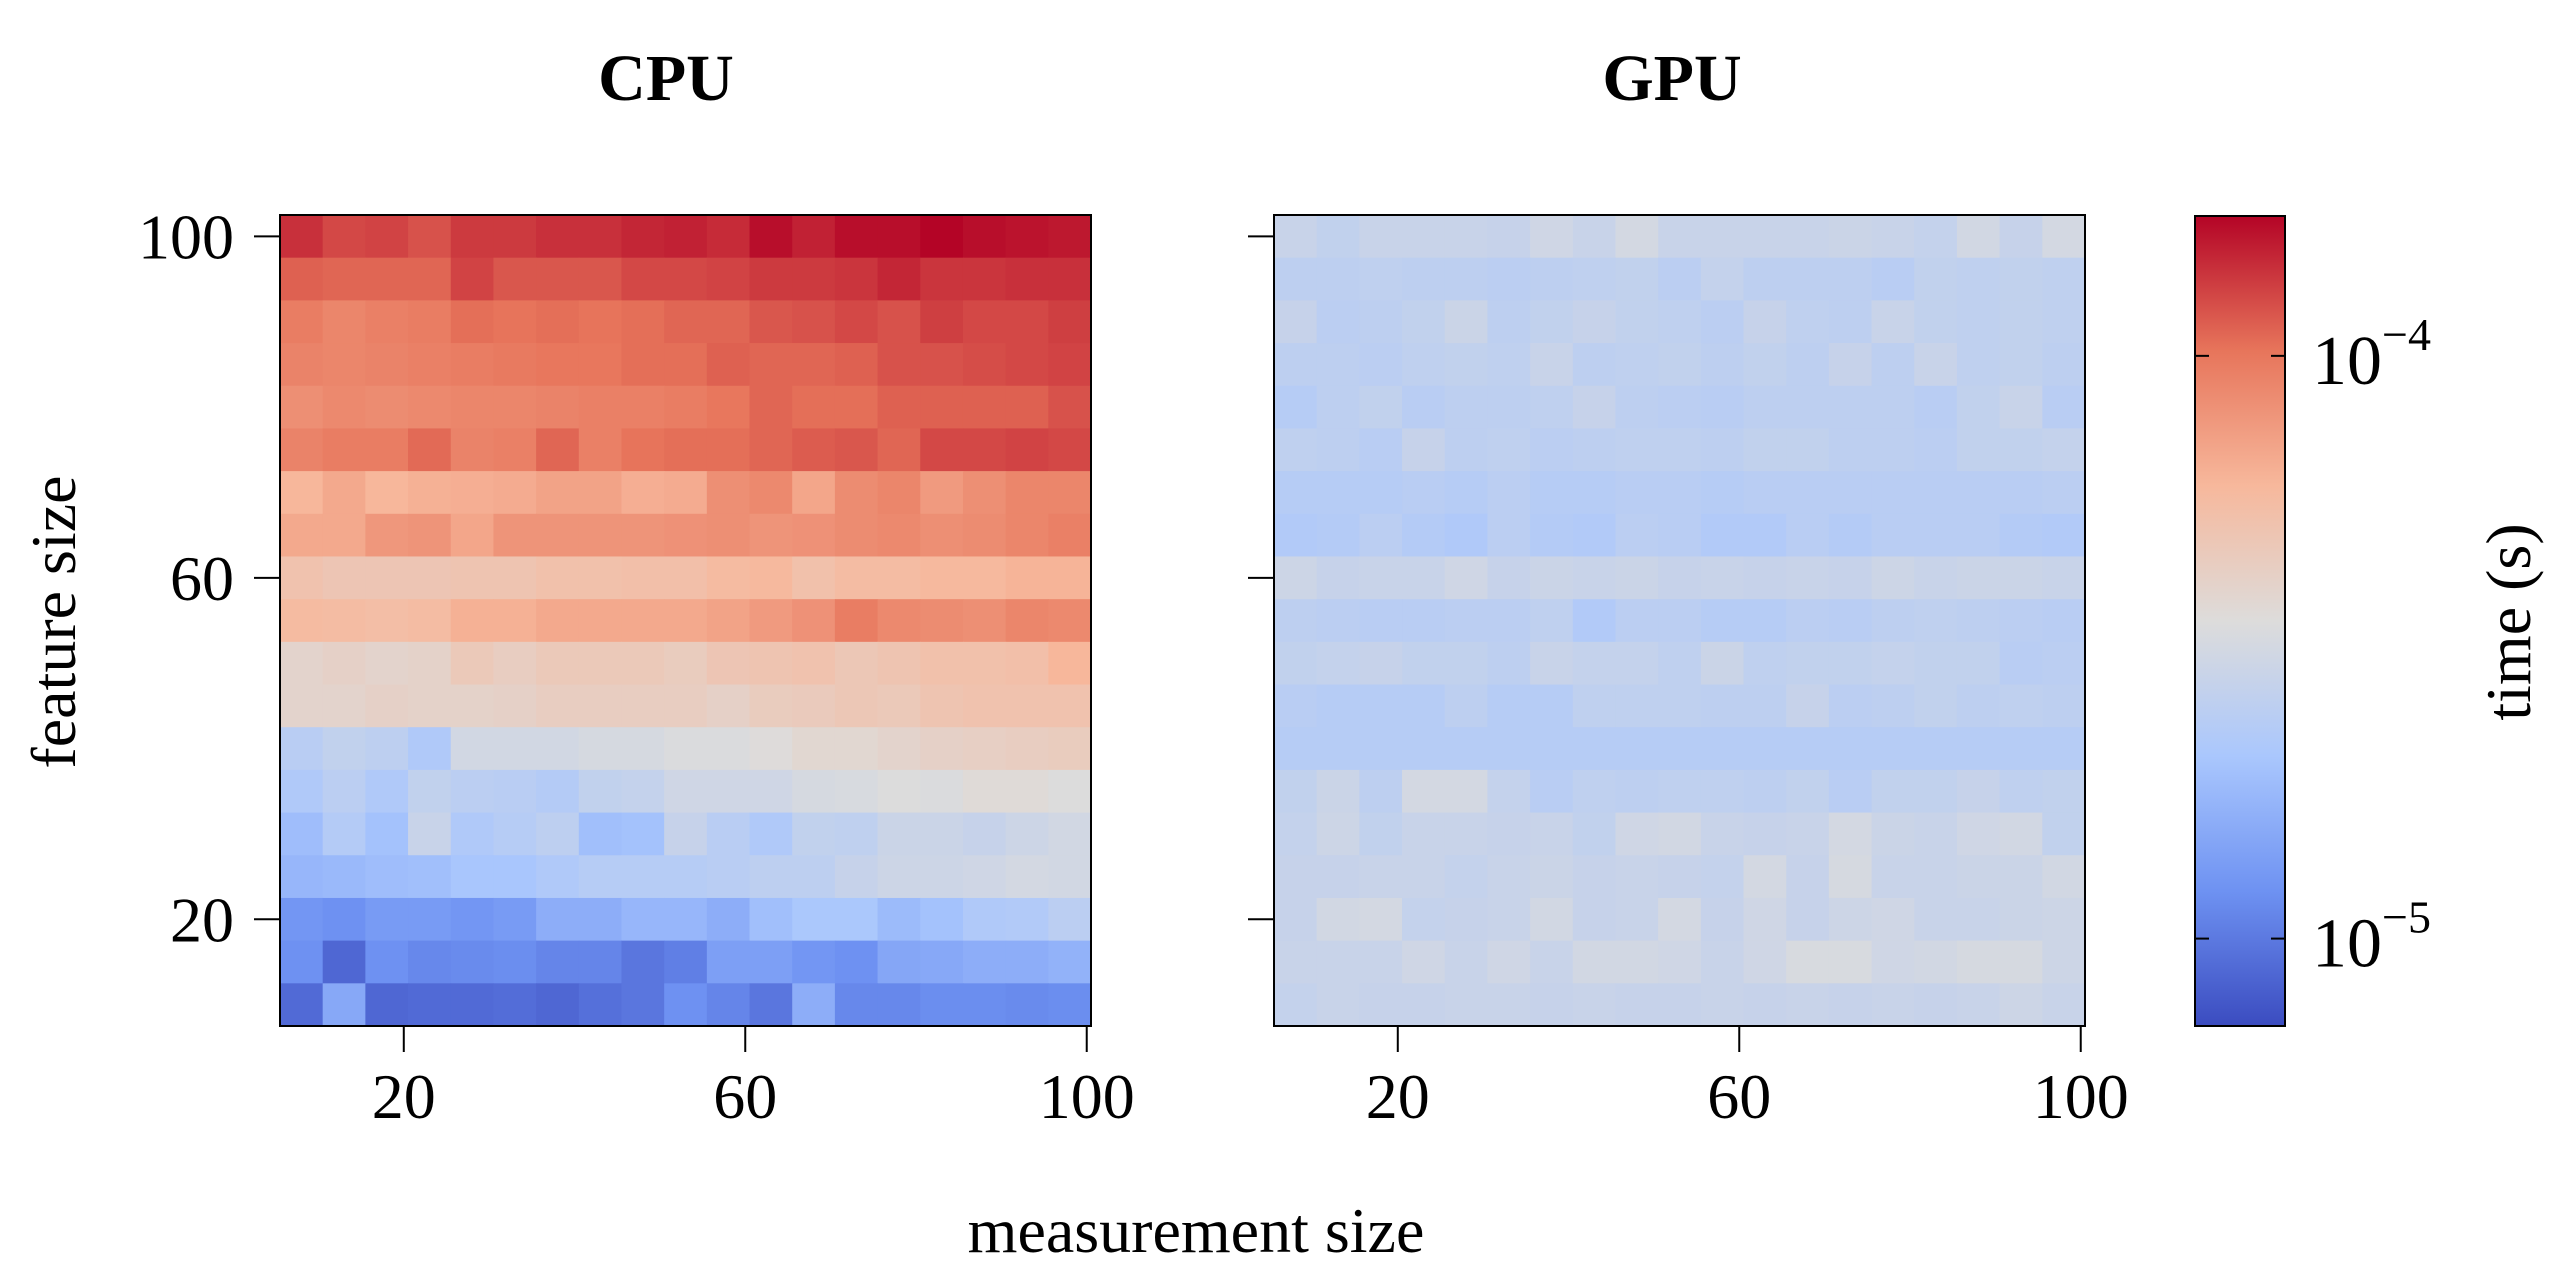 This screenshot has width=2576, height=1282. Describe the element at coordinates (1261, 578) in the screenshot. I see `gpu-y-axis` at that location.